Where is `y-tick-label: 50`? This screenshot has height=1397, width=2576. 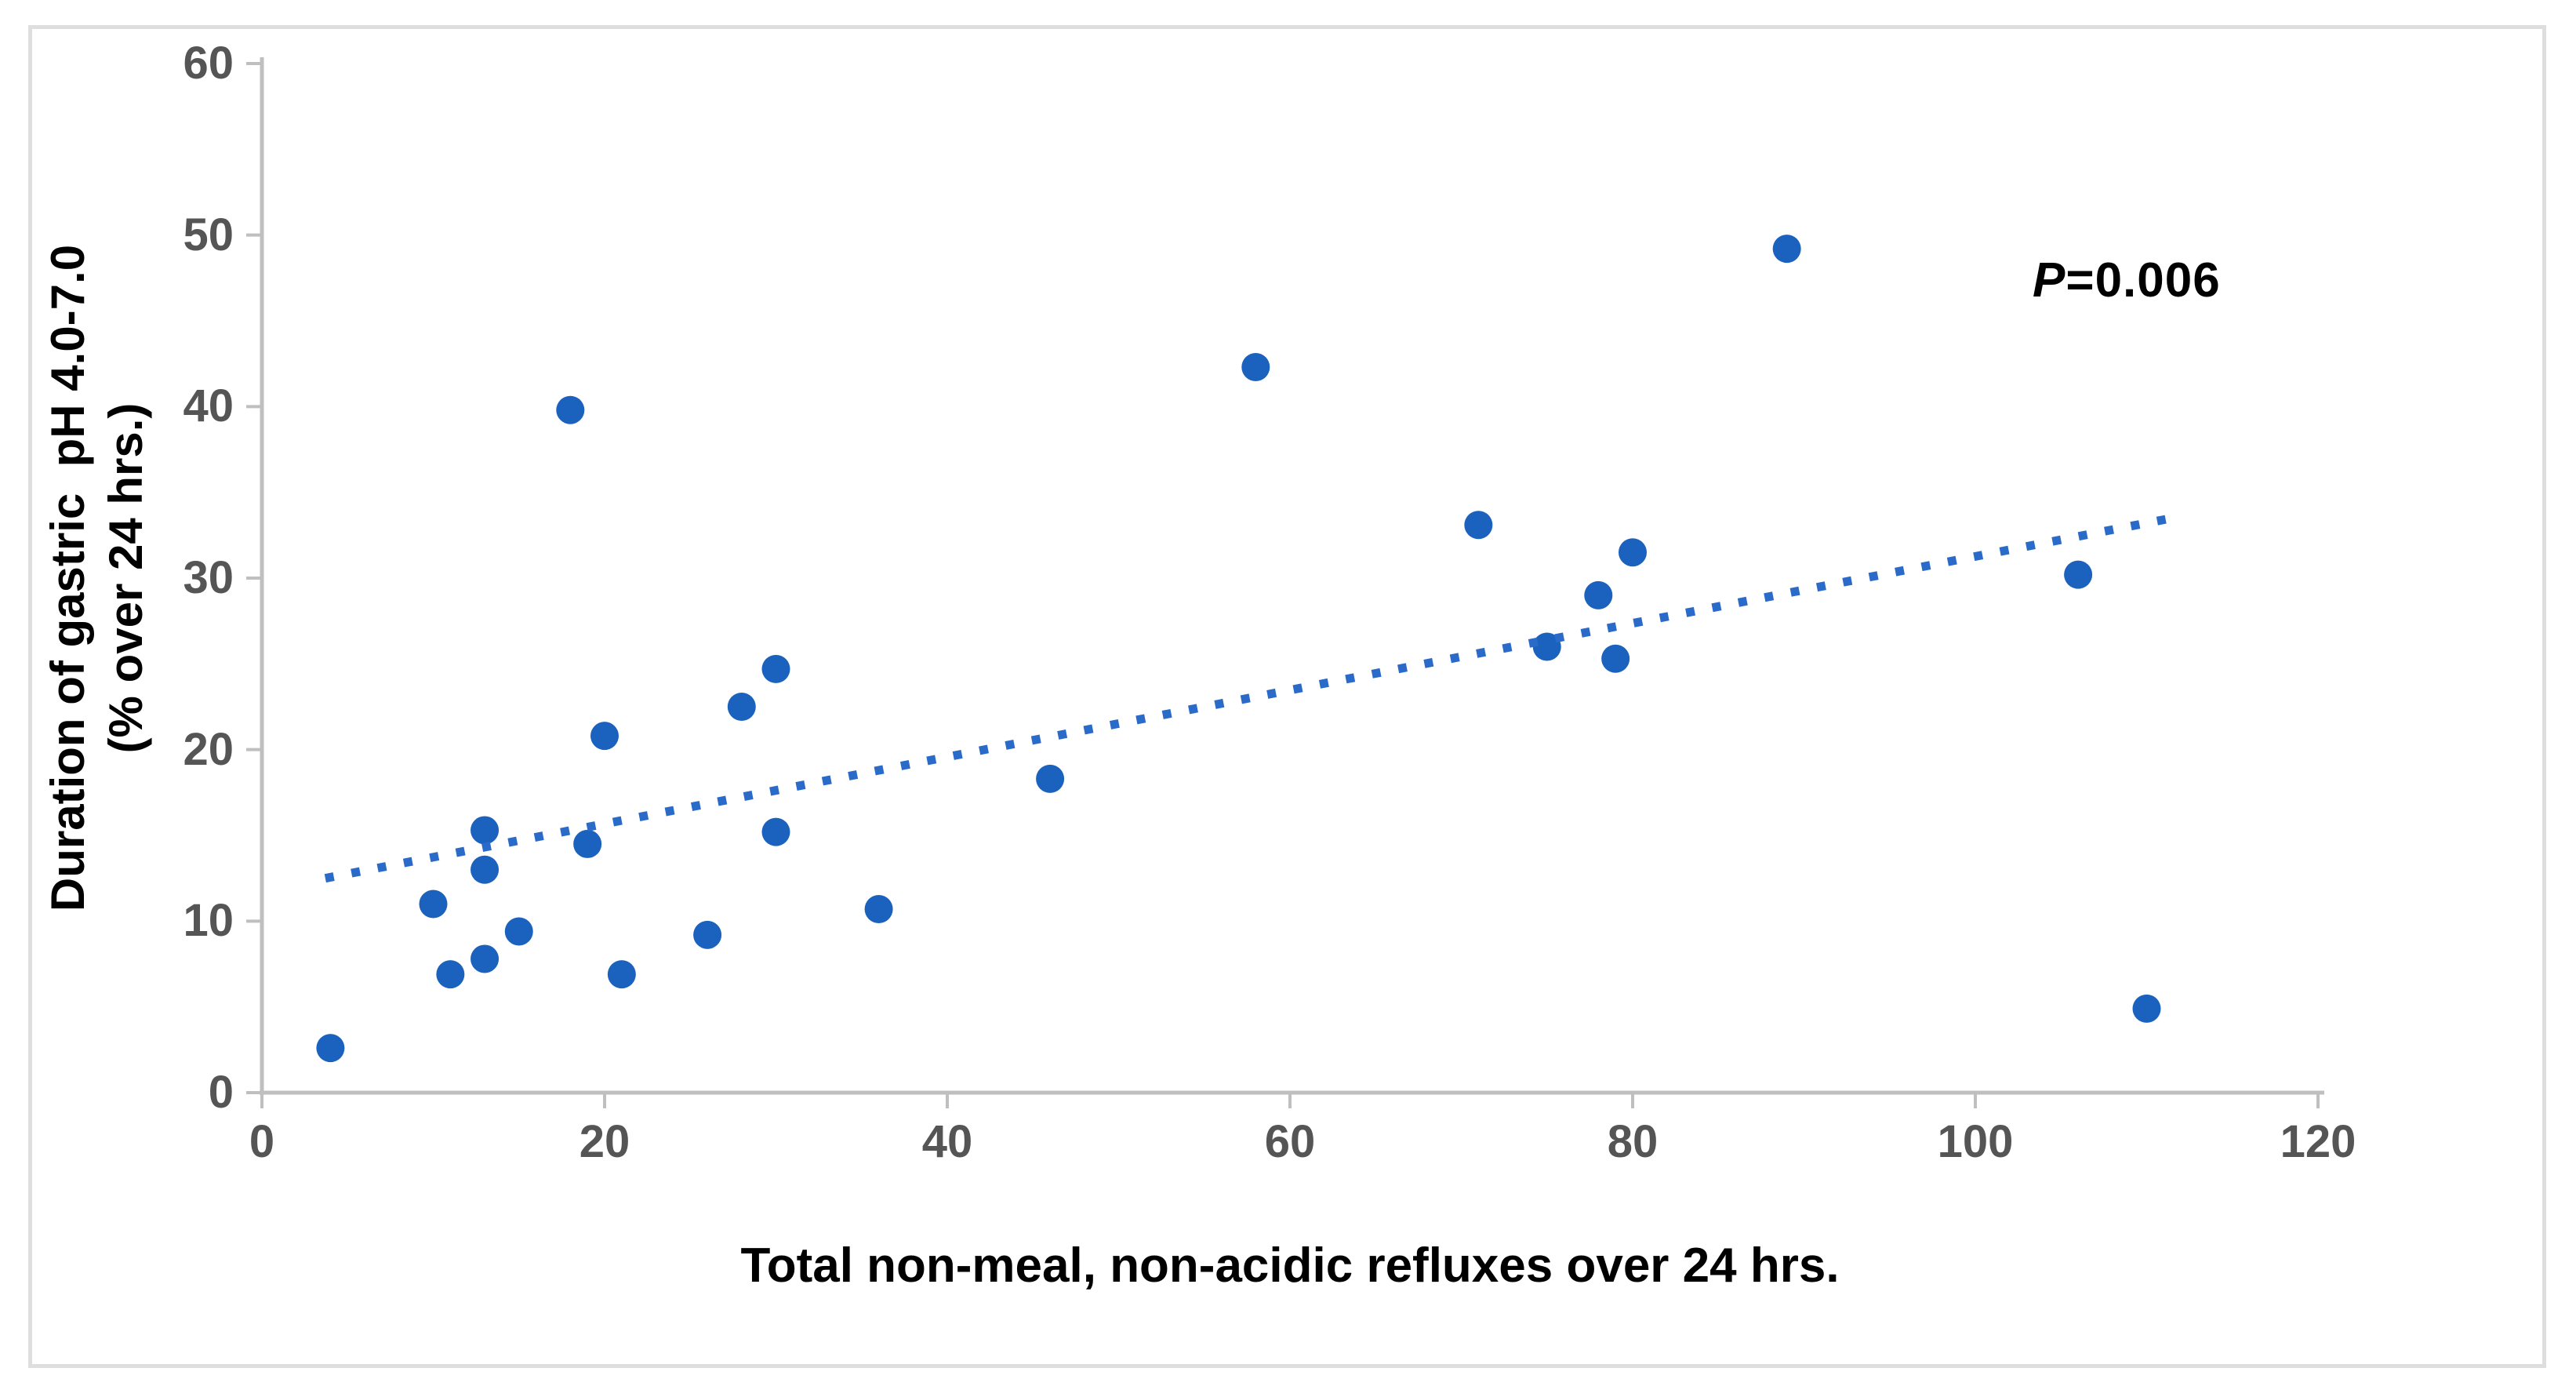 y-tick-label: 50 is located at coordinates (208, 234).